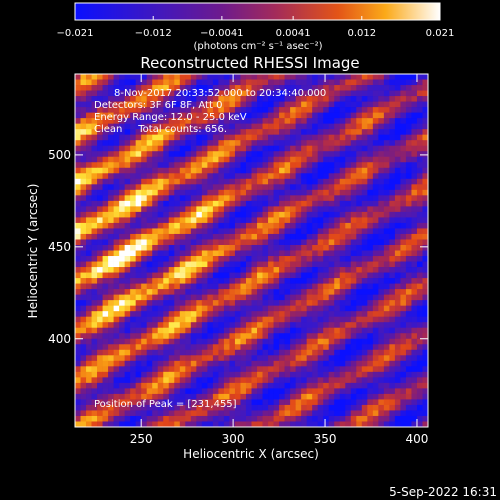 The width and height of the screenshot is (500, 500). I want to click on colorbar-tick-label: −0.021, so click(74, 33).